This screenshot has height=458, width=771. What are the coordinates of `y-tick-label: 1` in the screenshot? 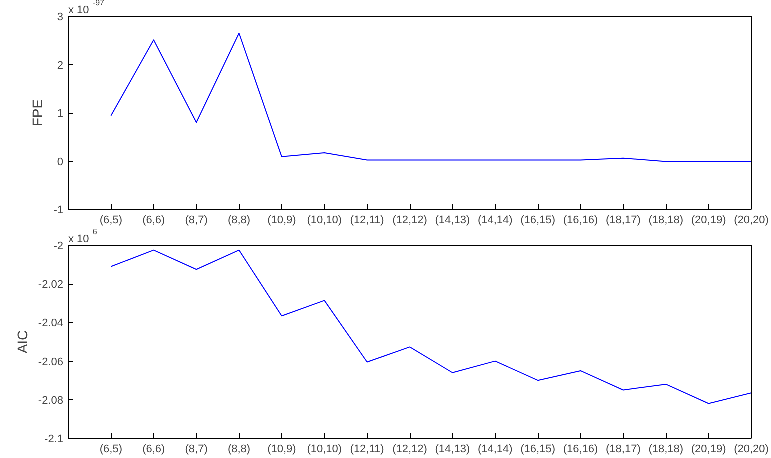 It's located at (60, 114).